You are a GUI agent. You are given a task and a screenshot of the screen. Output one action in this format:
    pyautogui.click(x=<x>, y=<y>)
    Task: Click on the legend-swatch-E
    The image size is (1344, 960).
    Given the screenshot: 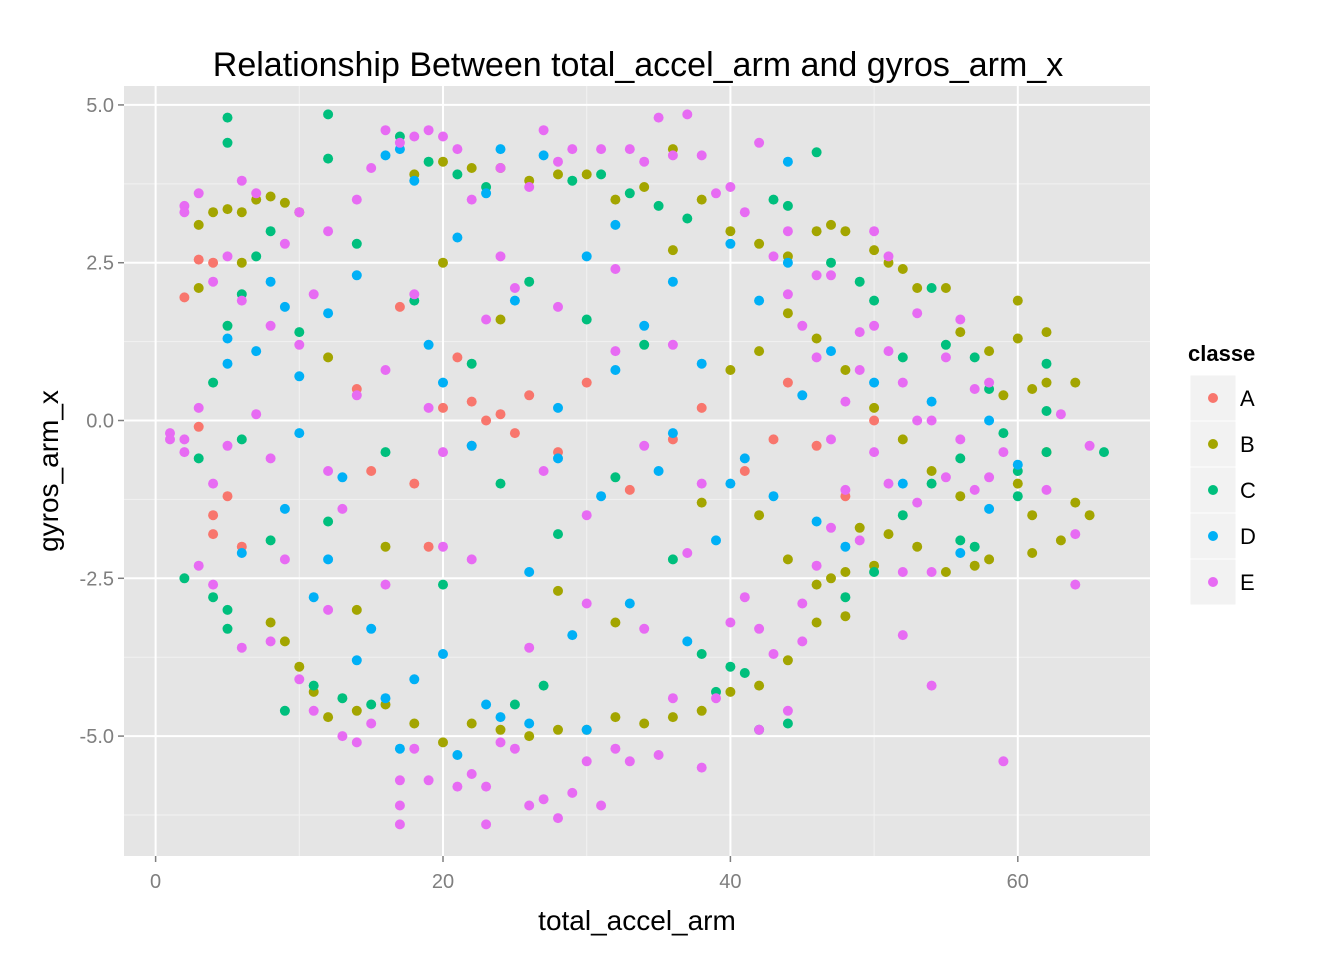 What is the action you would take?
    pyautogui.click(x=1213, y=582)
    